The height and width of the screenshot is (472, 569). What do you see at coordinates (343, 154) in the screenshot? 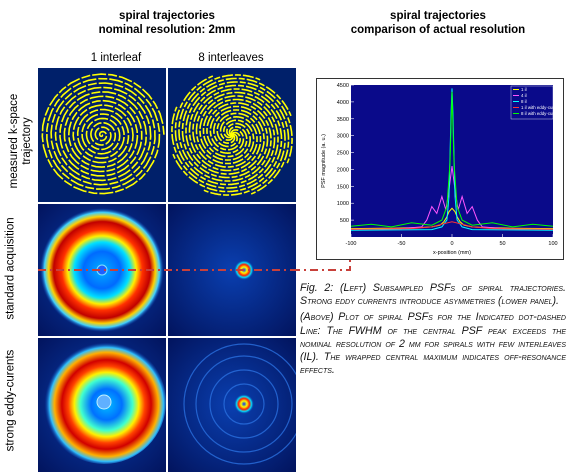
I see `y-tick-label: 2500` at bounding box center [343, 154].